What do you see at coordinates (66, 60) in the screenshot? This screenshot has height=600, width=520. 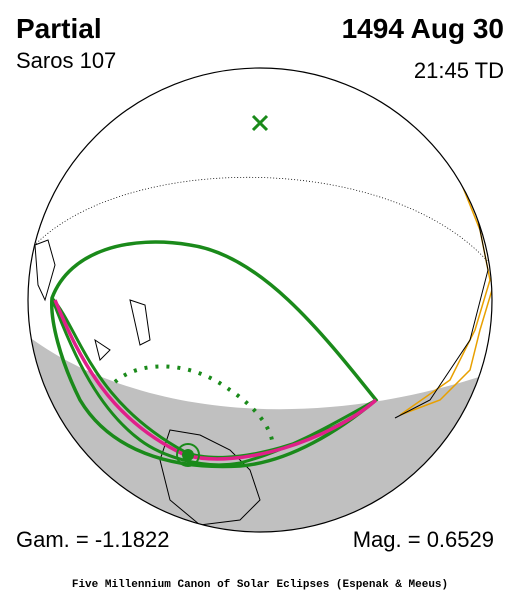 I see `saros: Saros 107` at bounding box center [66, 60].